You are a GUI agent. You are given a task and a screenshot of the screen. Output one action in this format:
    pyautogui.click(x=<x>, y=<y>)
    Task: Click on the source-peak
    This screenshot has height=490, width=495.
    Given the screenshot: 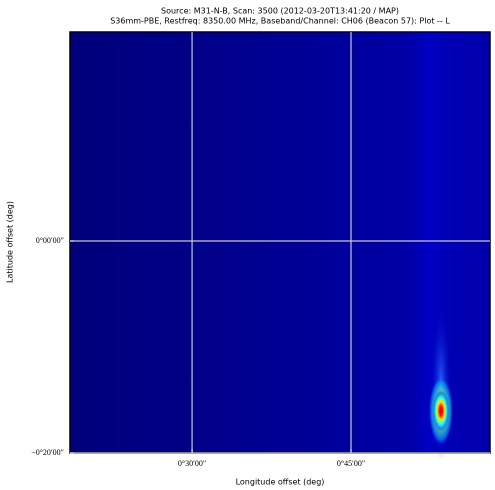 What is the action you would take?
    pyautogui.click(x=440, y=385)
    